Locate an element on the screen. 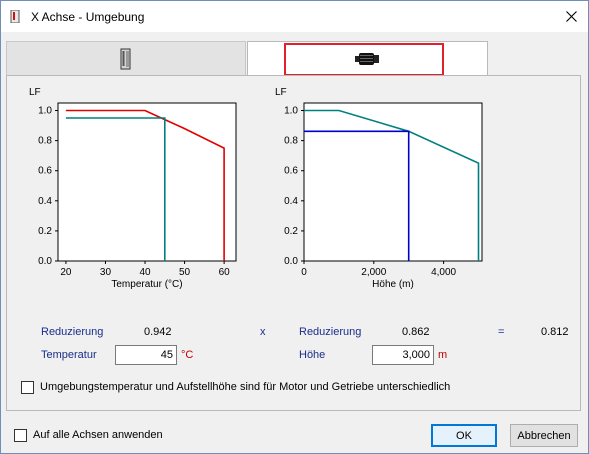 The width and height of the screenshot is (589, 454). motor-icon is located at coordinates (366, 59).